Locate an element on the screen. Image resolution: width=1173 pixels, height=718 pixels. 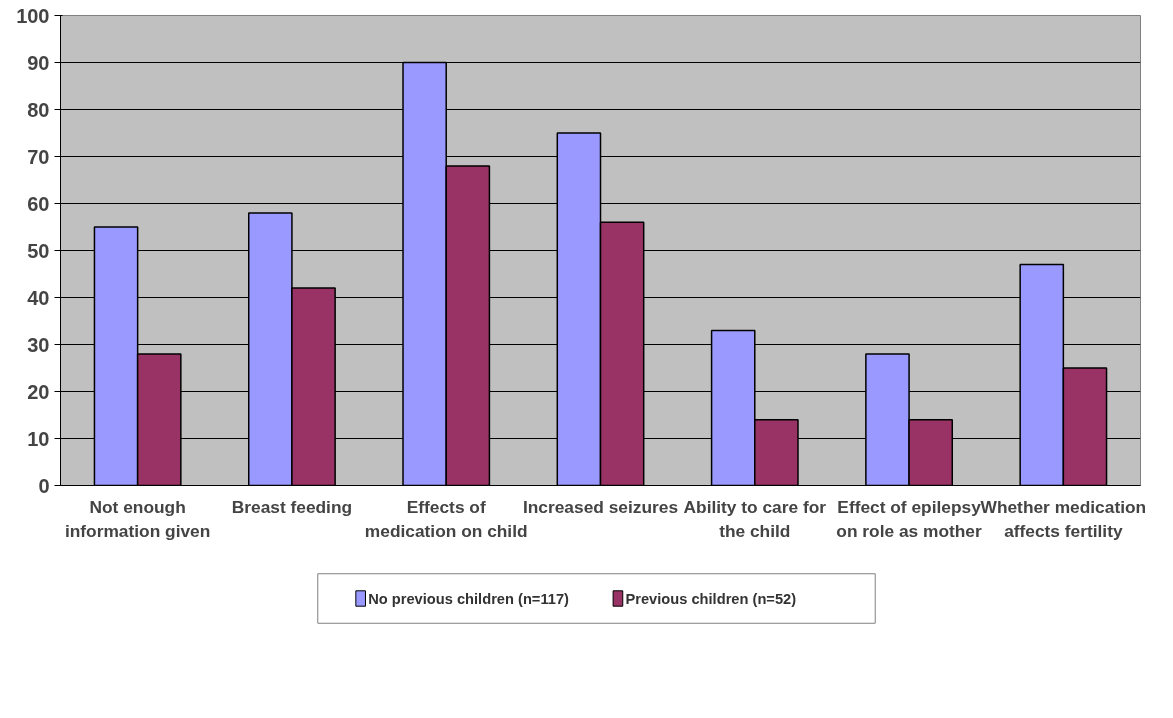
y-tick-label: 50 is located at coordinates (38, 250).